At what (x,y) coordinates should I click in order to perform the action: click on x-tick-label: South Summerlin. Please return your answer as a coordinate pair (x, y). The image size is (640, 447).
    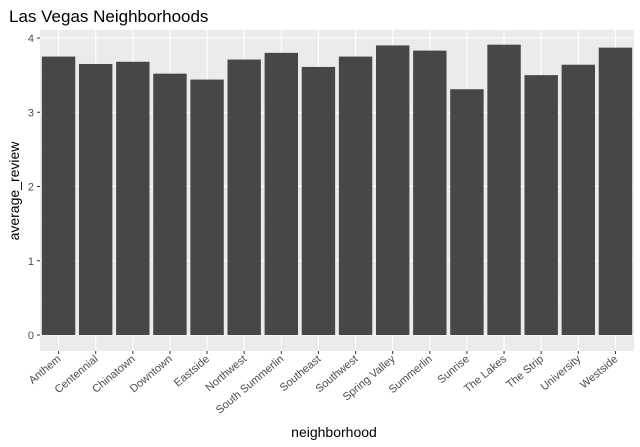
    Looking at the image, I should click on (250, 384).